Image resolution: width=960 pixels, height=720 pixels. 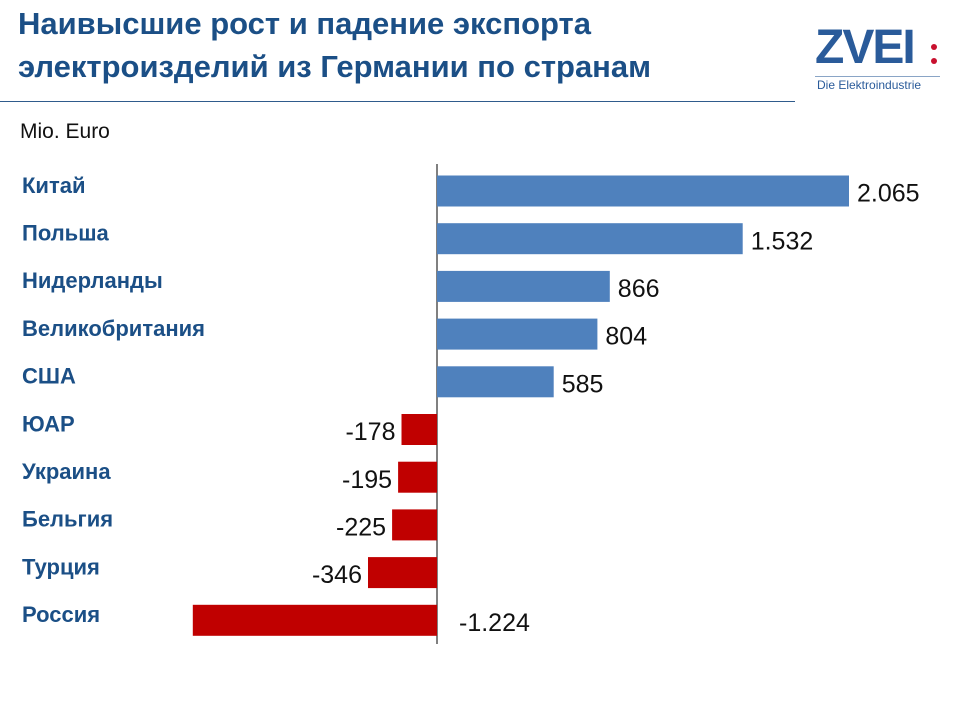 What do you see at coordinates (935, 57) in the screenshot?
I see `logo-colon-icon` at bounding box center [935, 57].